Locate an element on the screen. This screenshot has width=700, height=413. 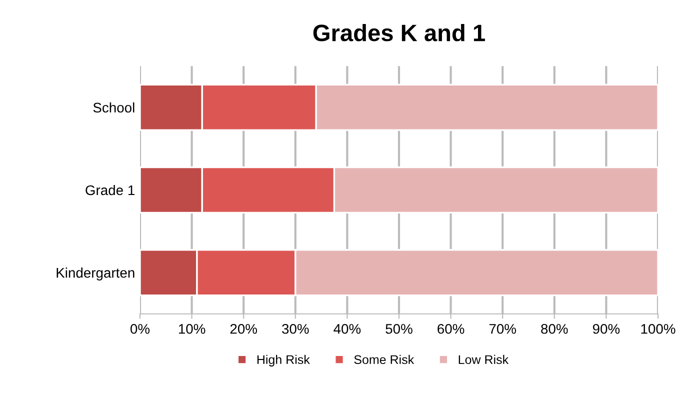
x-tick-label: 80% is located at coordinates (554, 329).